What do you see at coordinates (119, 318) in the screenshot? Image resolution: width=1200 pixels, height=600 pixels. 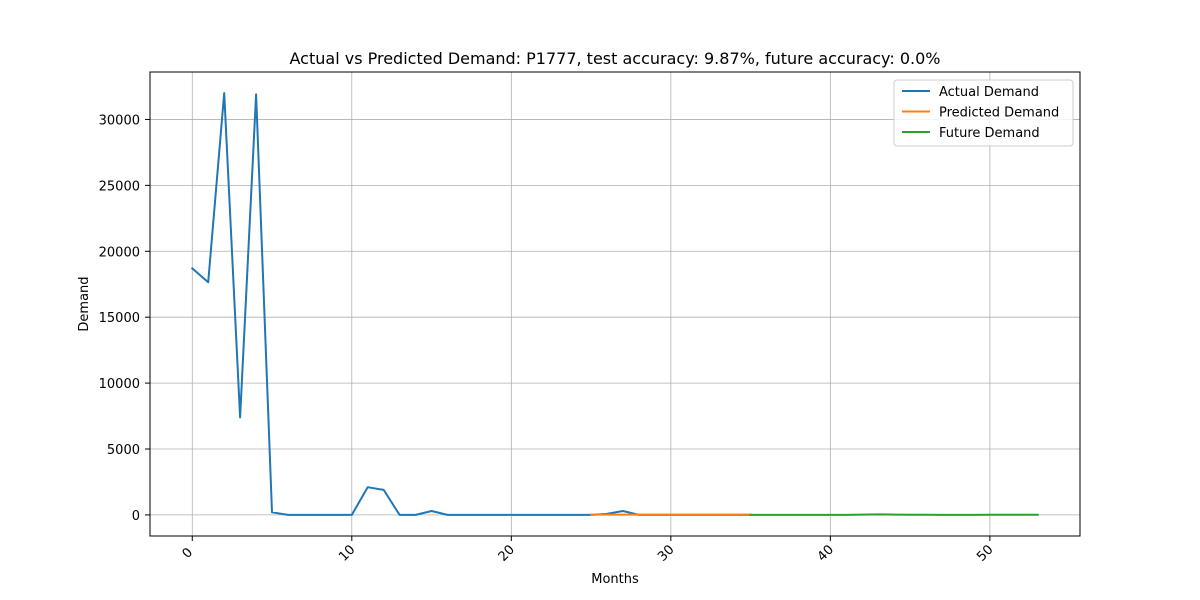 I see `y-tick-label: 15000` at bounding box center [119, 318].